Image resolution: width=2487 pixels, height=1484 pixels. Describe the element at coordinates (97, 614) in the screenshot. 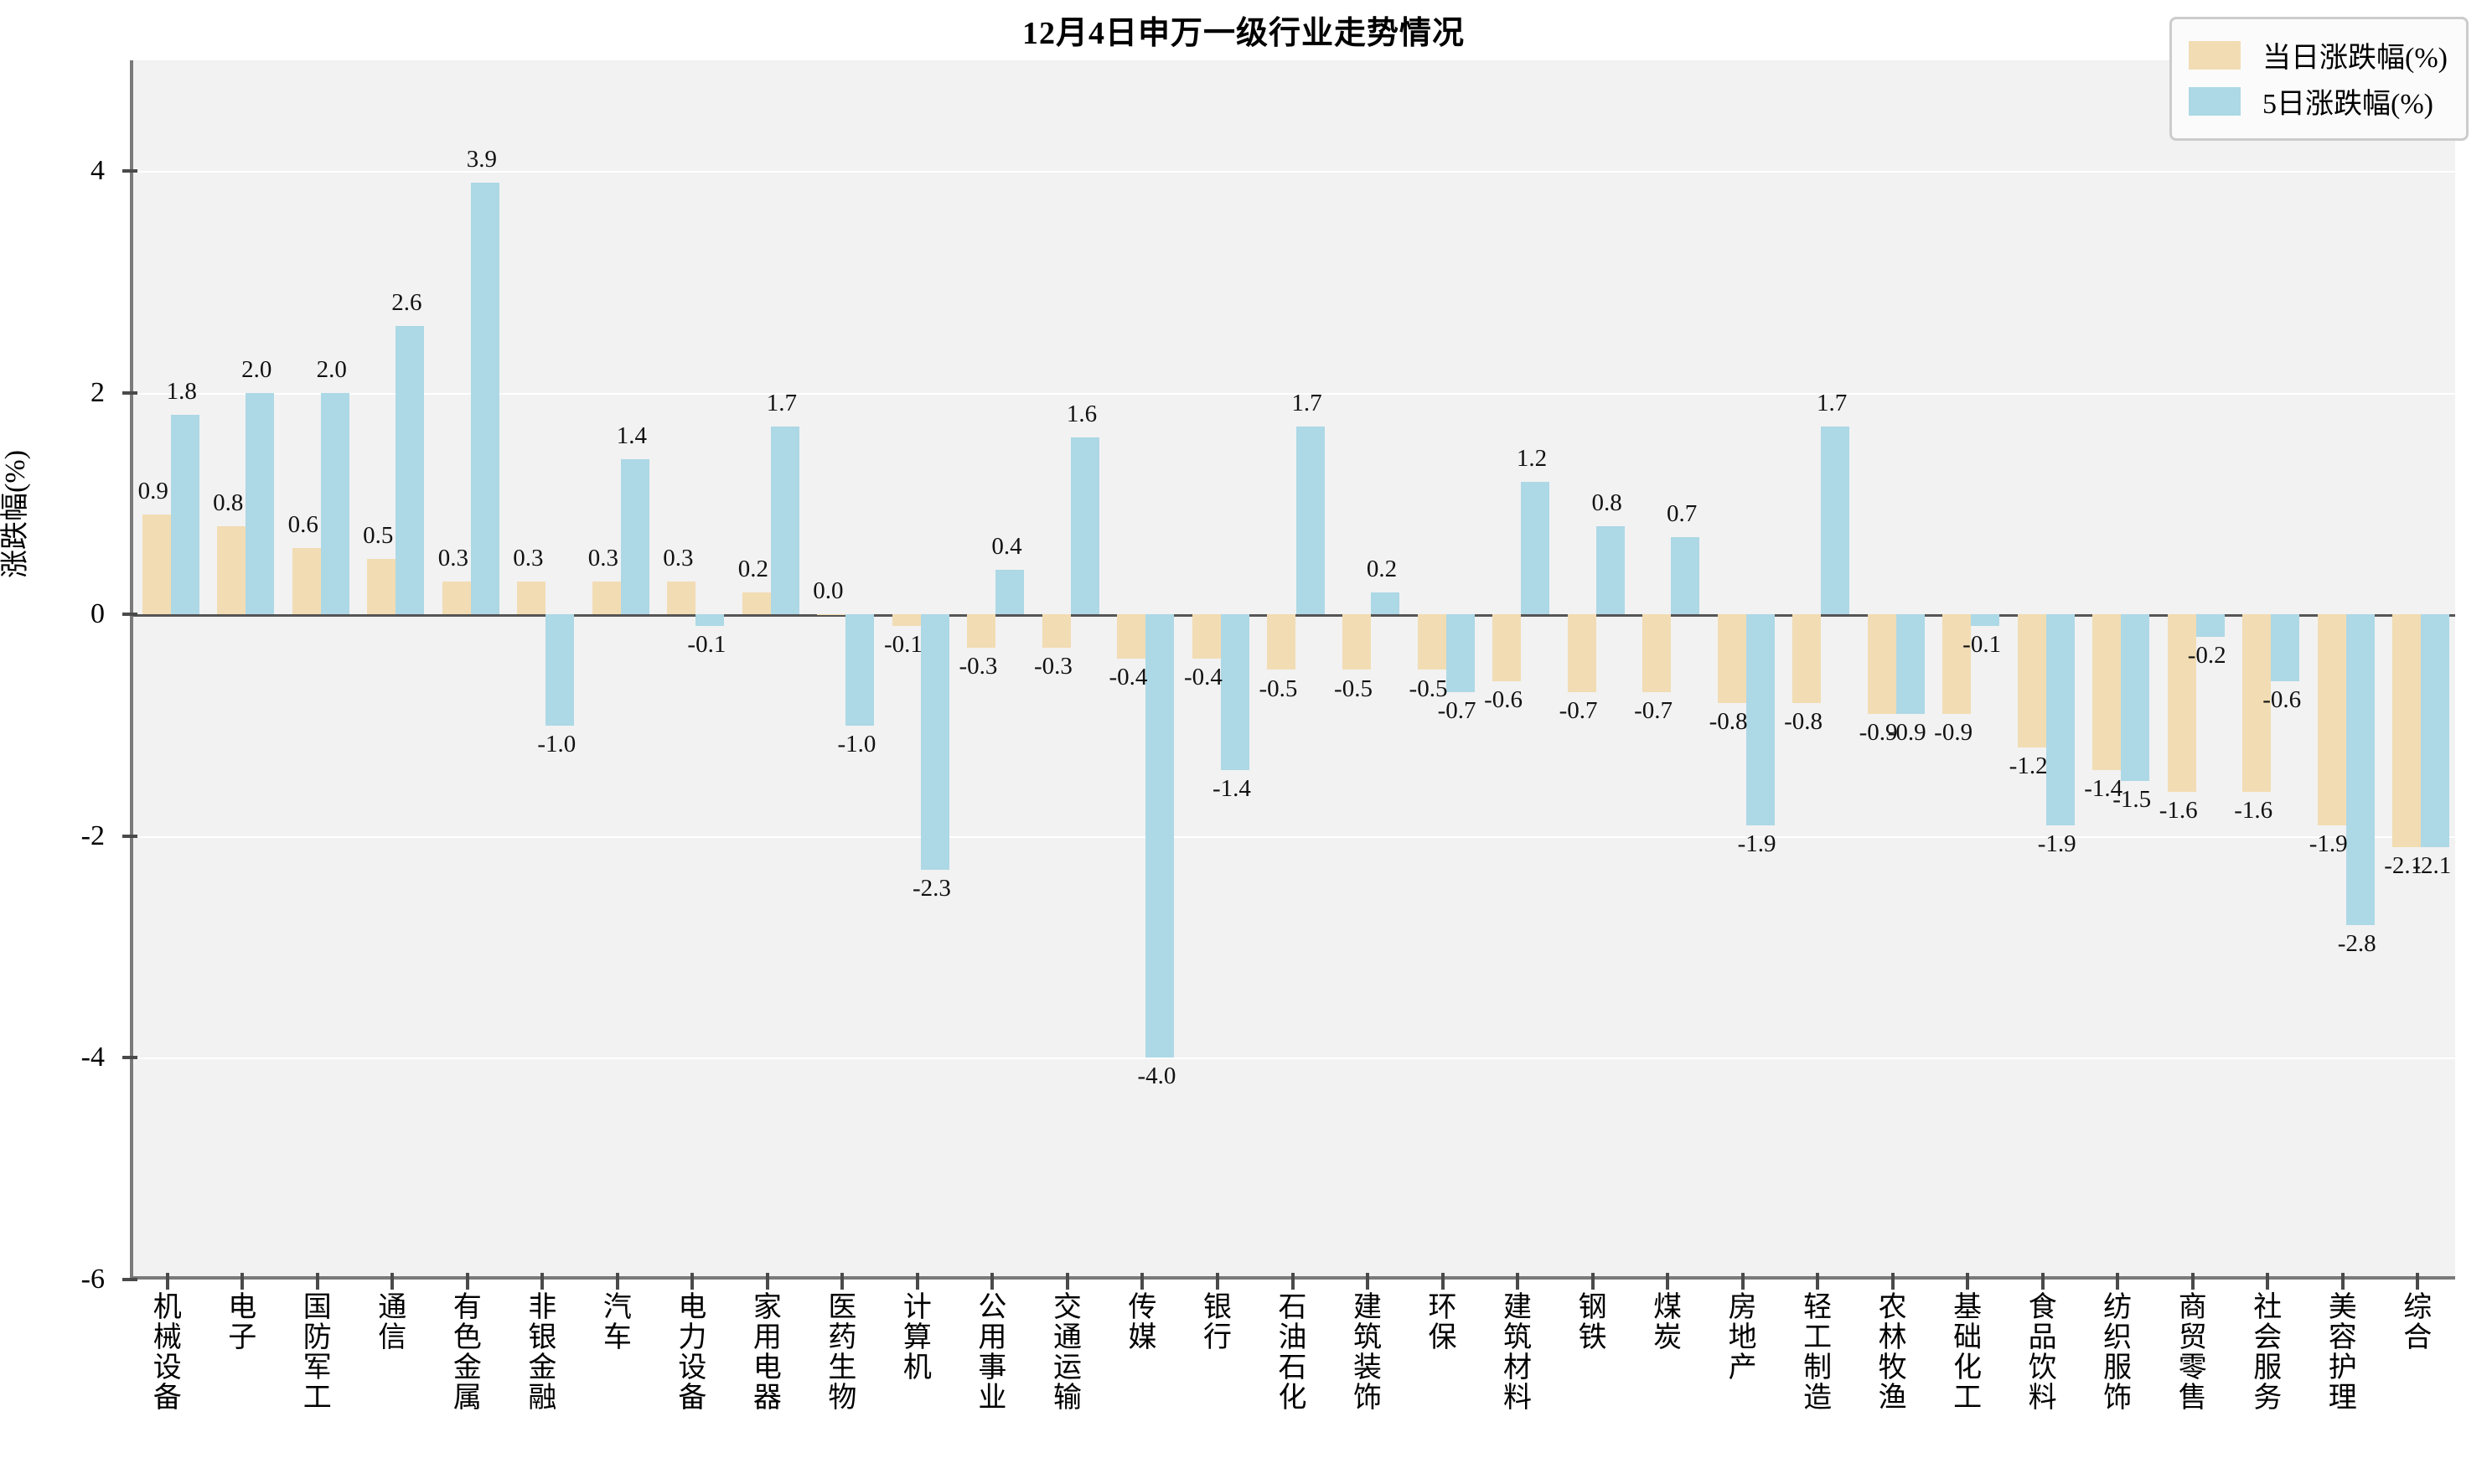

I see `y-tick-label: 0` at that location.